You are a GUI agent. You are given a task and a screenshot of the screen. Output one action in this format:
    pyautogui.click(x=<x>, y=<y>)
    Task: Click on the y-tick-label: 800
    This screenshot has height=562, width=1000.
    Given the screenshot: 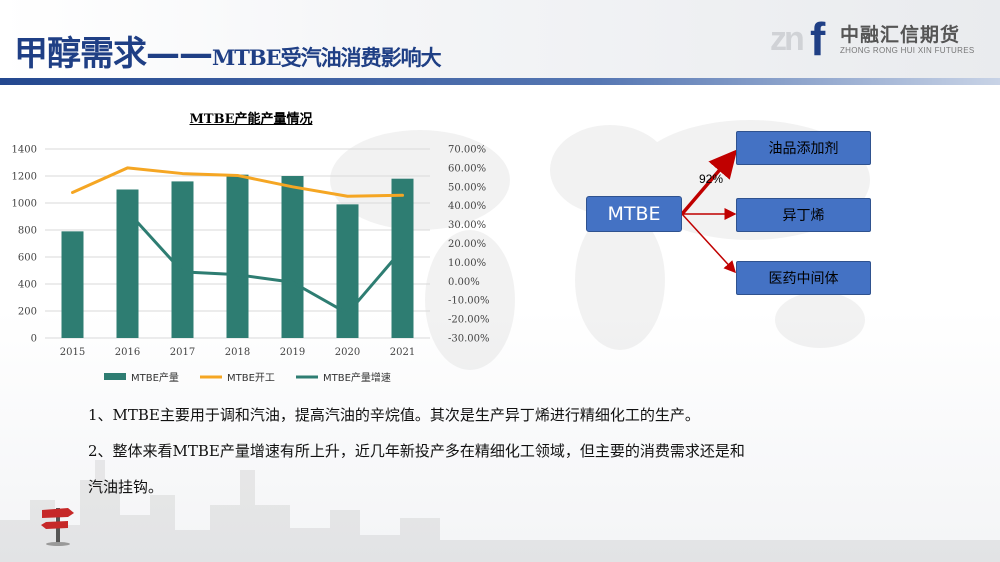 What is the action you would take?
    pyautogui.click(x=27, y=231)
    